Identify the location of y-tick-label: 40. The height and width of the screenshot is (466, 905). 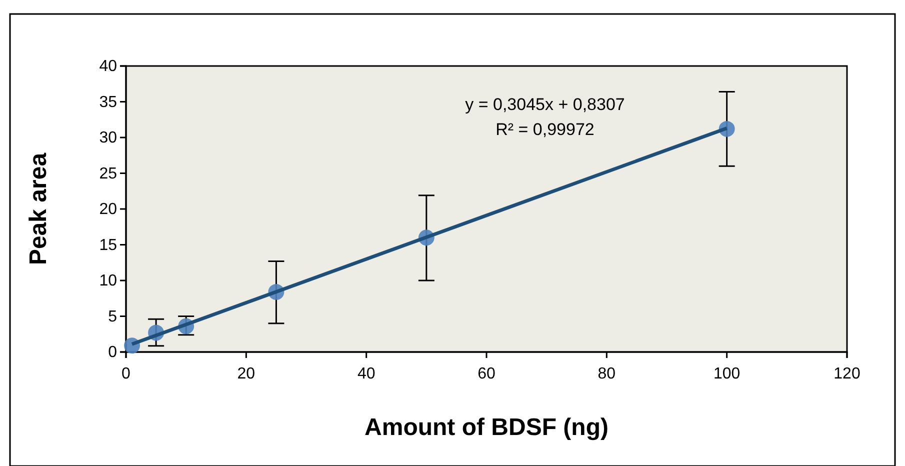
(108, 67).